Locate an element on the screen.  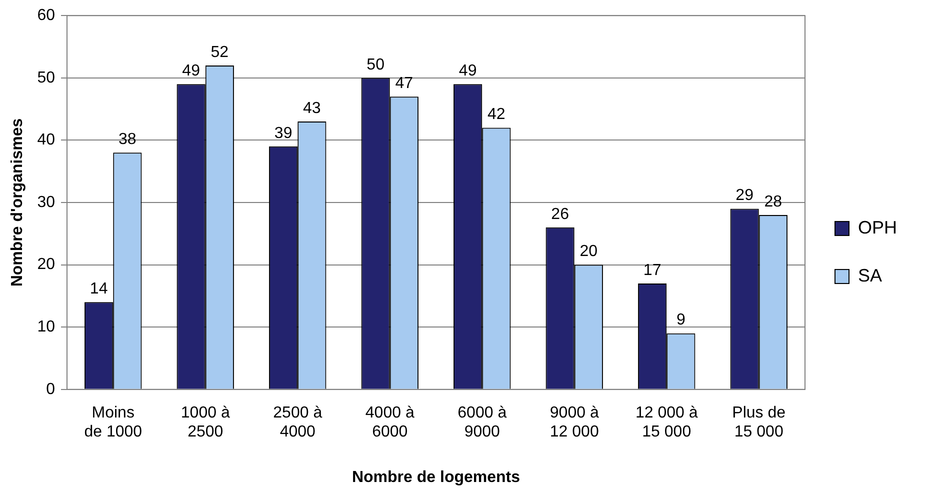
data-label: 29 is located at coordinates (745, 195).